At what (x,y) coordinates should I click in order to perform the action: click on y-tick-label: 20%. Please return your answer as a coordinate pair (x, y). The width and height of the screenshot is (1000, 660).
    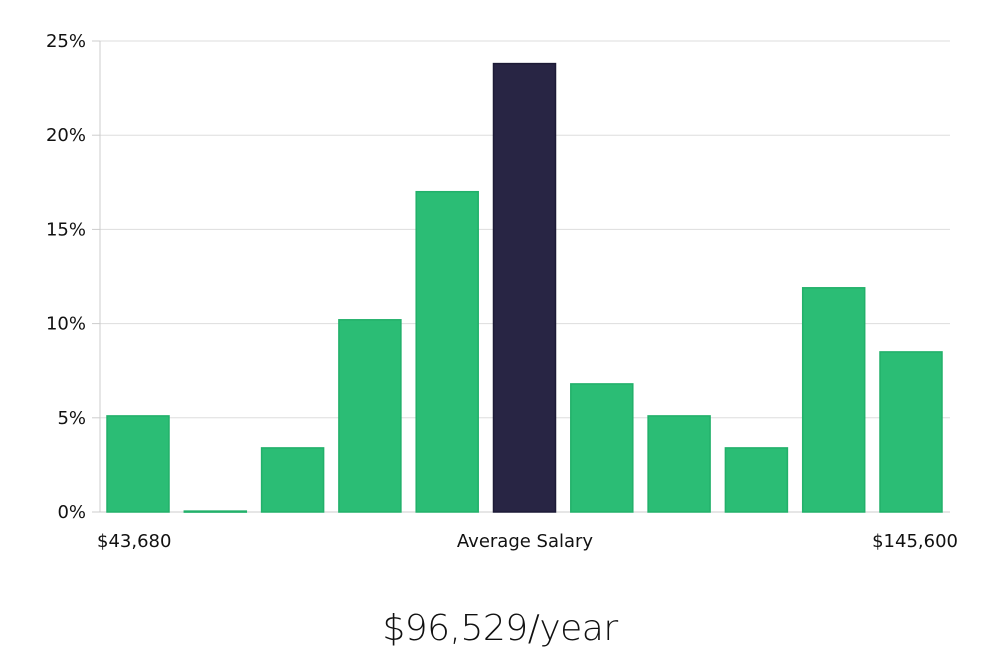
    Looking at the image, I should click on (66, 135).